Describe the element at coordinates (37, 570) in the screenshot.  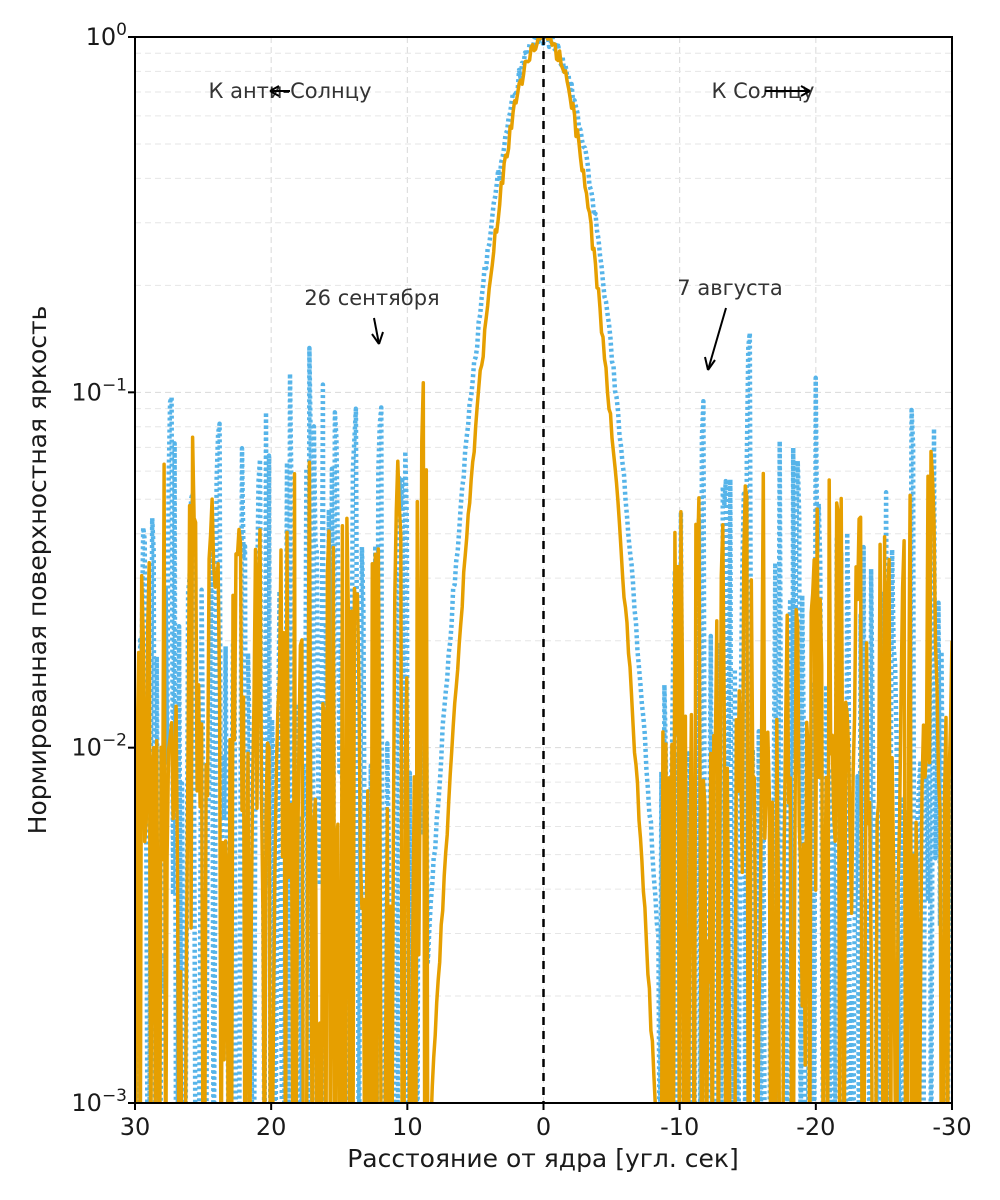
I see `y-axis-title: Нормированная поверхностная яркость` at that location.